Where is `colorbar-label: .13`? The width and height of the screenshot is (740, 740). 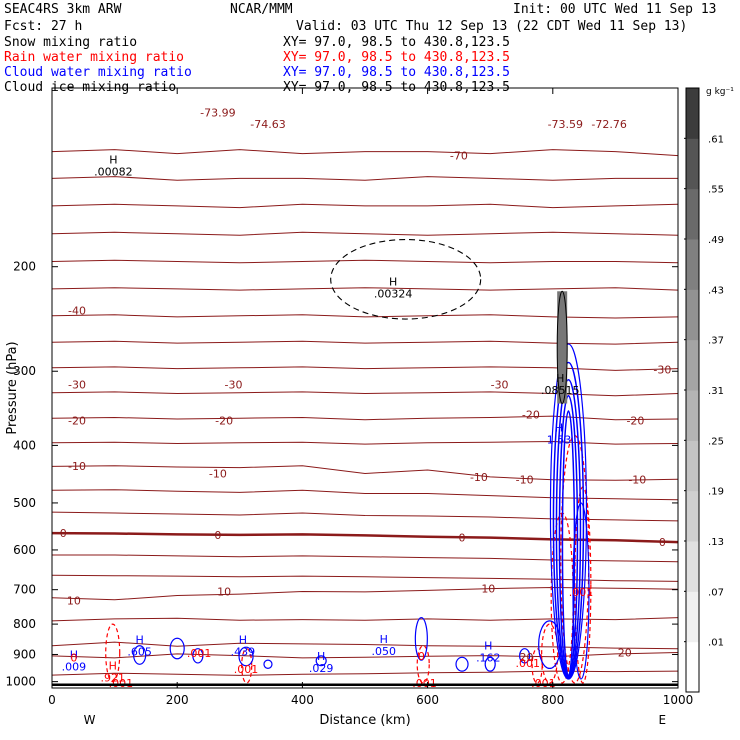 colorbar-label: .13 is located at coordinates (716, 542).